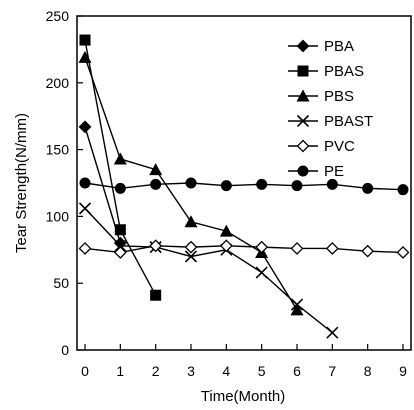 This screenshot has height=410, width=414. Describe the element at coordinates (303, 146) in the screenshot. I see `legend-marker-pvc` at that location.